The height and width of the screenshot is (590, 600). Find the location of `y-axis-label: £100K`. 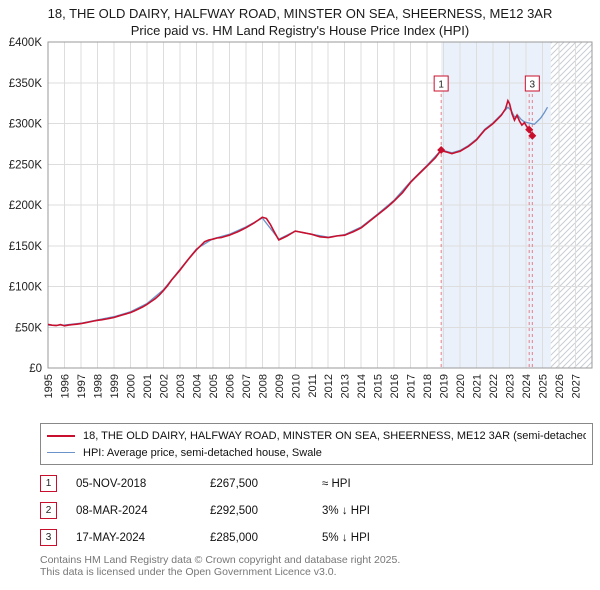

y-axis-label: £100K is located at coordinates (26, 288).